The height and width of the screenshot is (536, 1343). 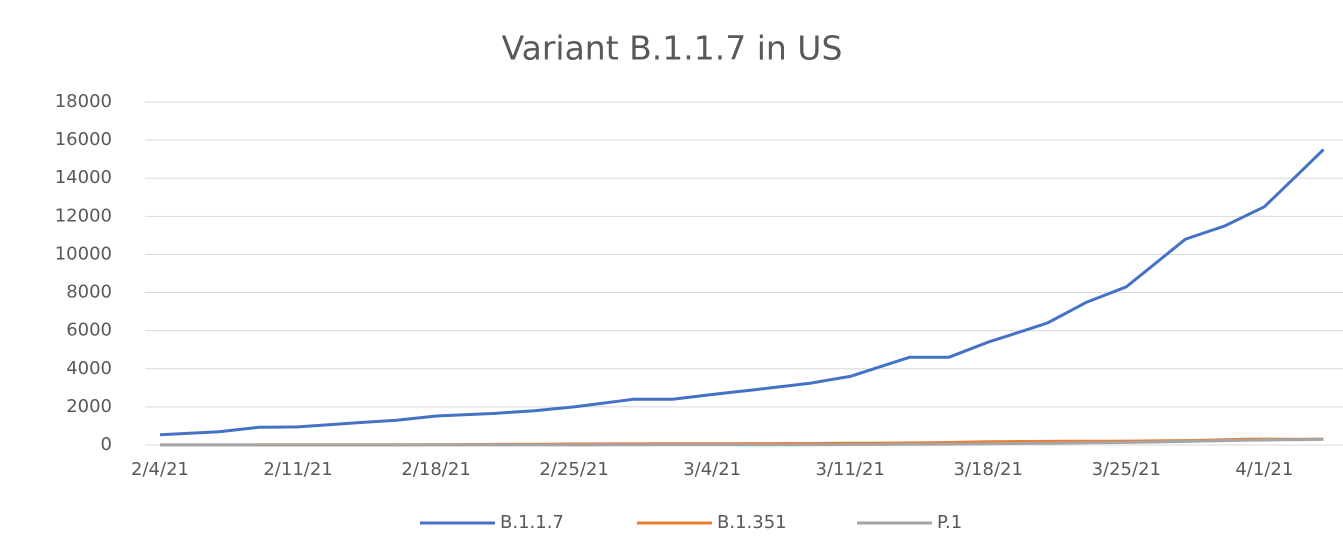 What do you see at coordinates (83, 253) in the screenshot?
I see `y-tick-label: 10000` at bounding box center [83, 253].